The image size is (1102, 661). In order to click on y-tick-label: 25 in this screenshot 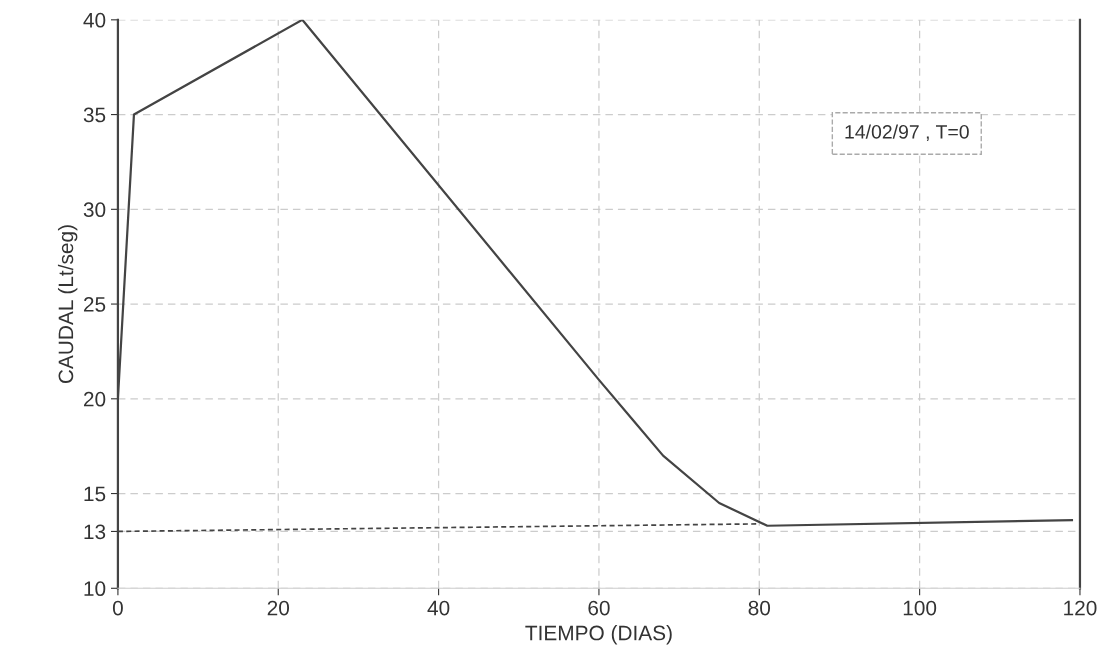, I will do `click(94, 304)`.